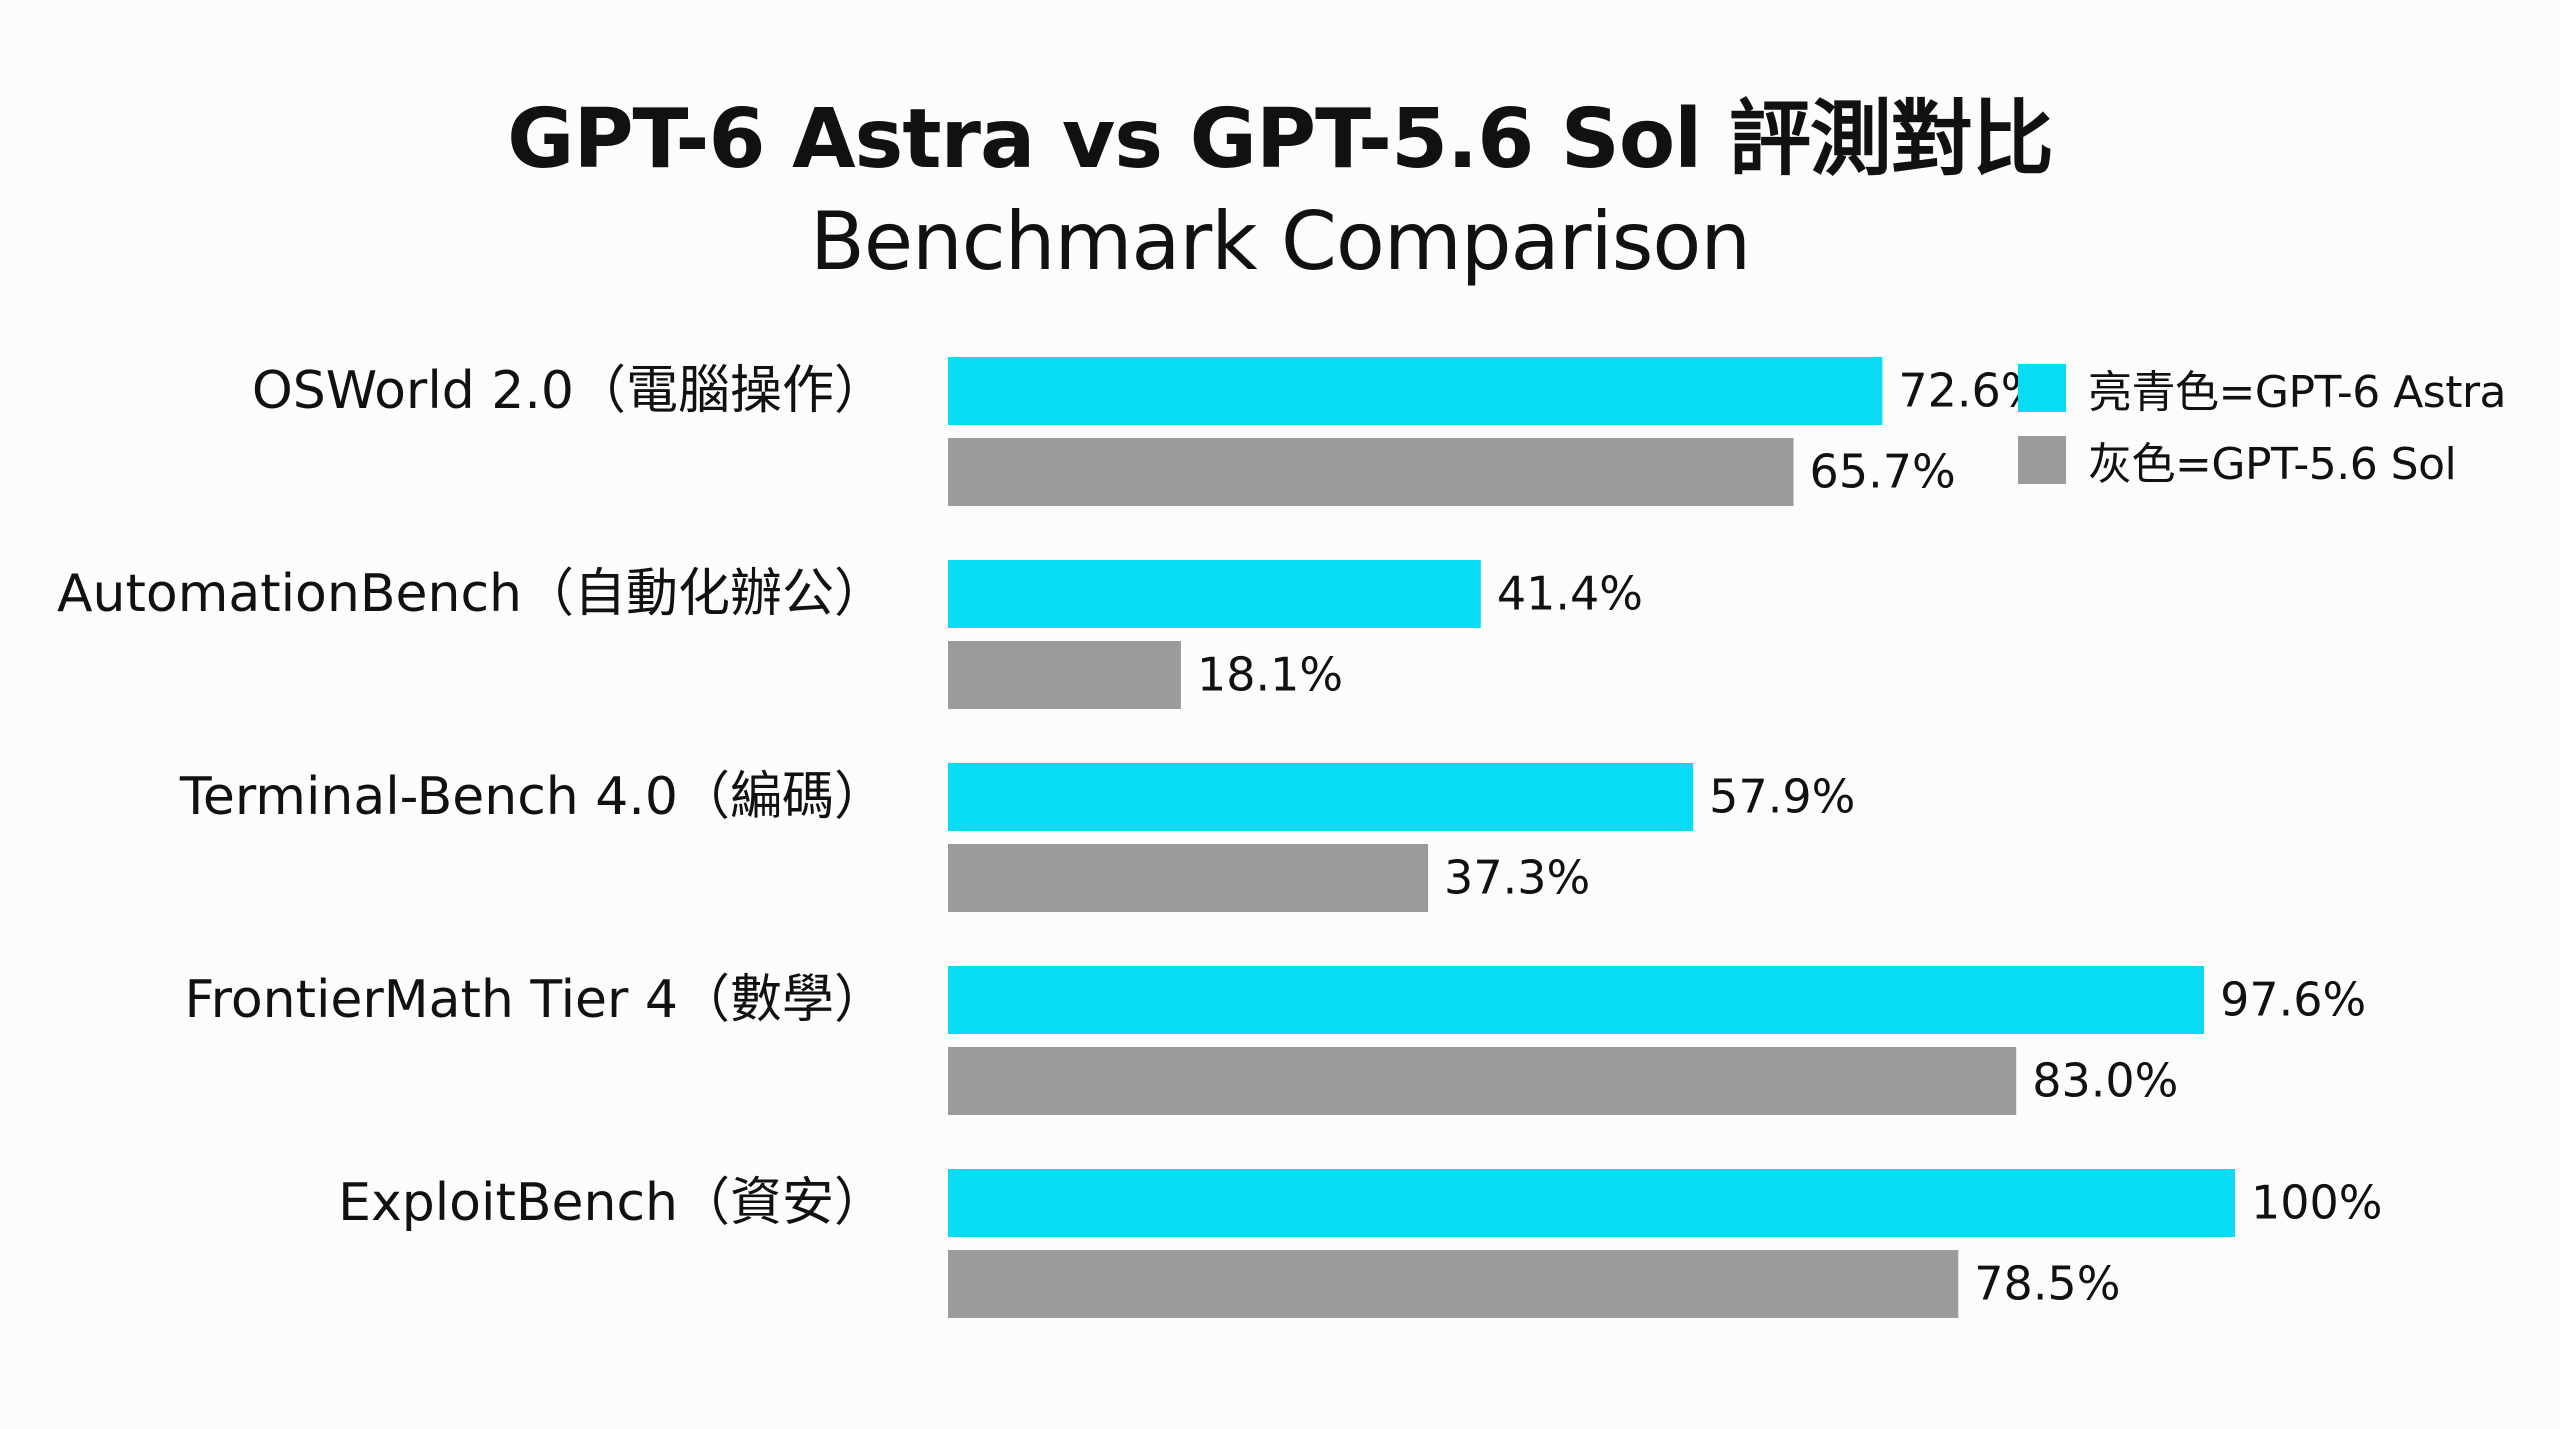 The width and height of the screenshot is (2560, 1429). I want to click on chart-title: GPT-6 Astra vs GPT-5.6 Sol 評測對比, so click(1280, 139).